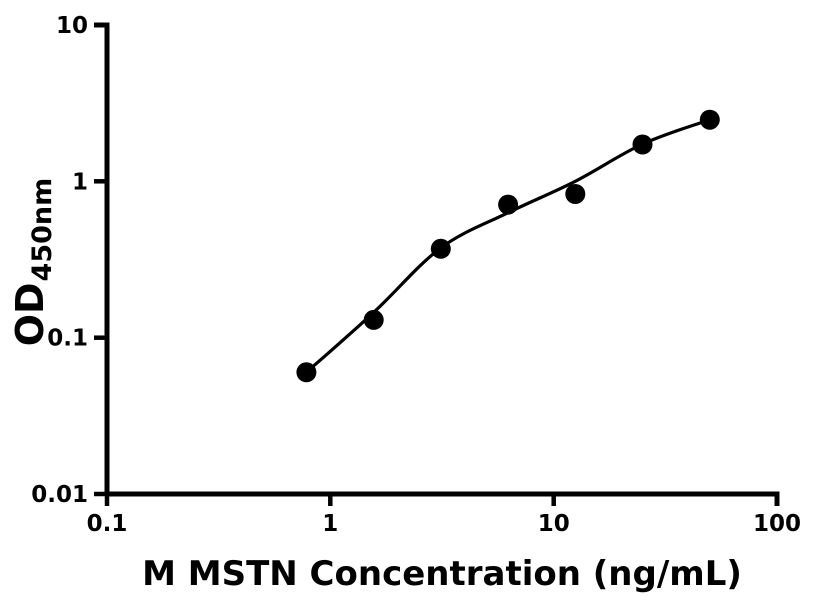 The image size is (816, 612). Describe the element at coordinates (59, 495) in the screenshot. I see `y-tick-label: 0.01` at that location.